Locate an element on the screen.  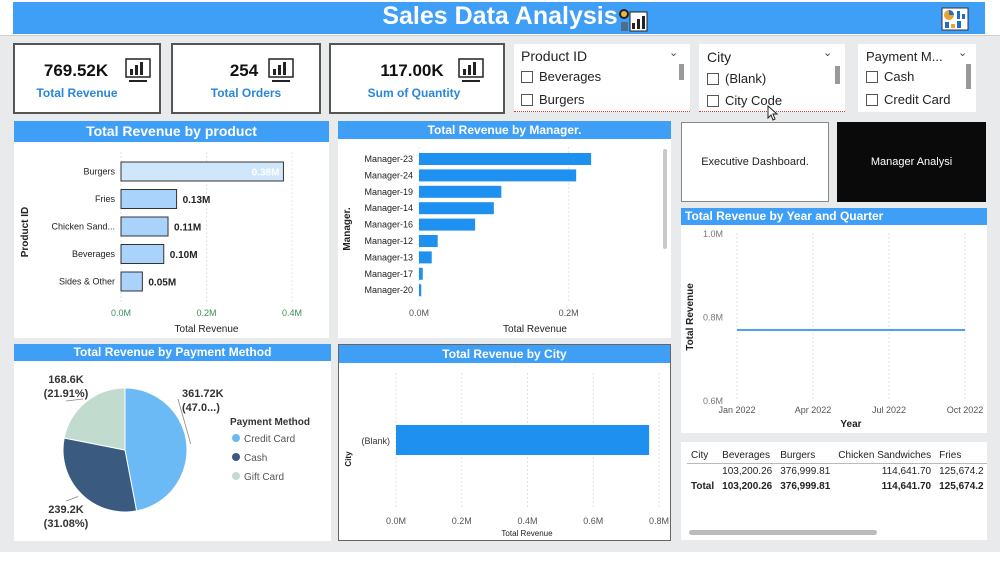
legend-label: Cash is located at coordinates (255, 458).